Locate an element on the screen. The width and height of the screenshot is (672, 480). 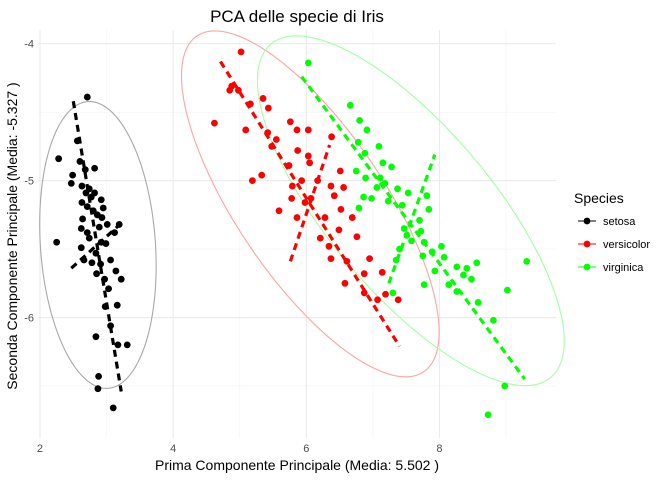
x-tick-label: 8 is located at coordinates (439, 449).